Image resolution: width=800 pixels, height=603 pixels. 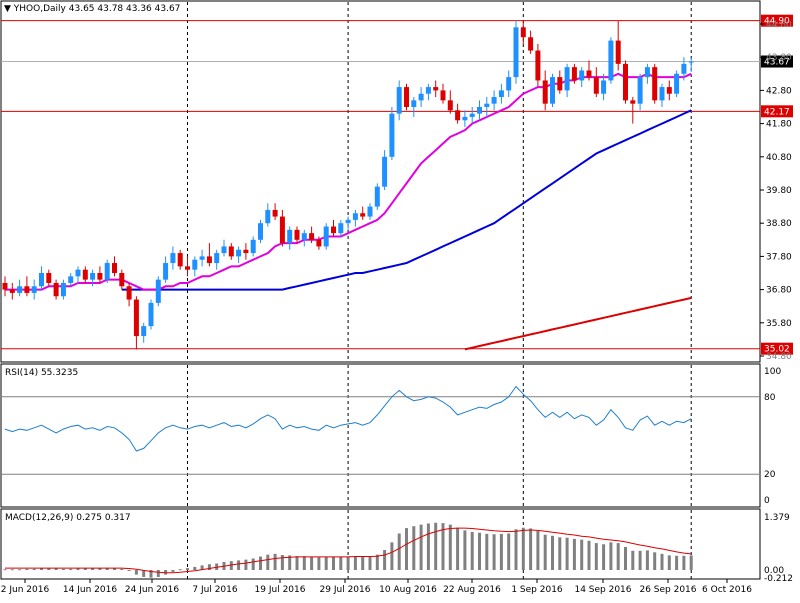 I want to click on price-tick-label: 44.80, so click(x=779, y=25).